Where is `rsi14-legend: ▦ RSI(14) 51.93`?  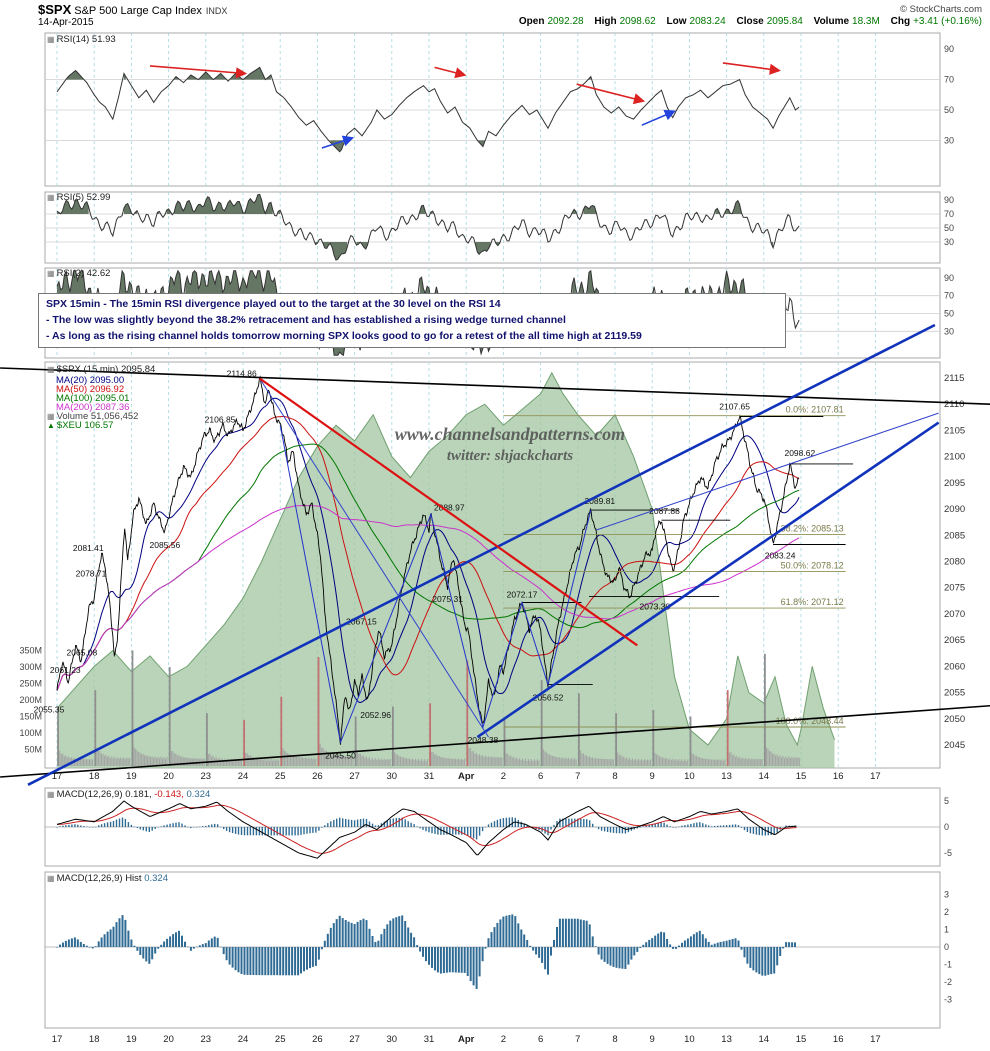 rsi14-legend: ▦ RSI(14) 51.93 is located at coordinates (81, 39).